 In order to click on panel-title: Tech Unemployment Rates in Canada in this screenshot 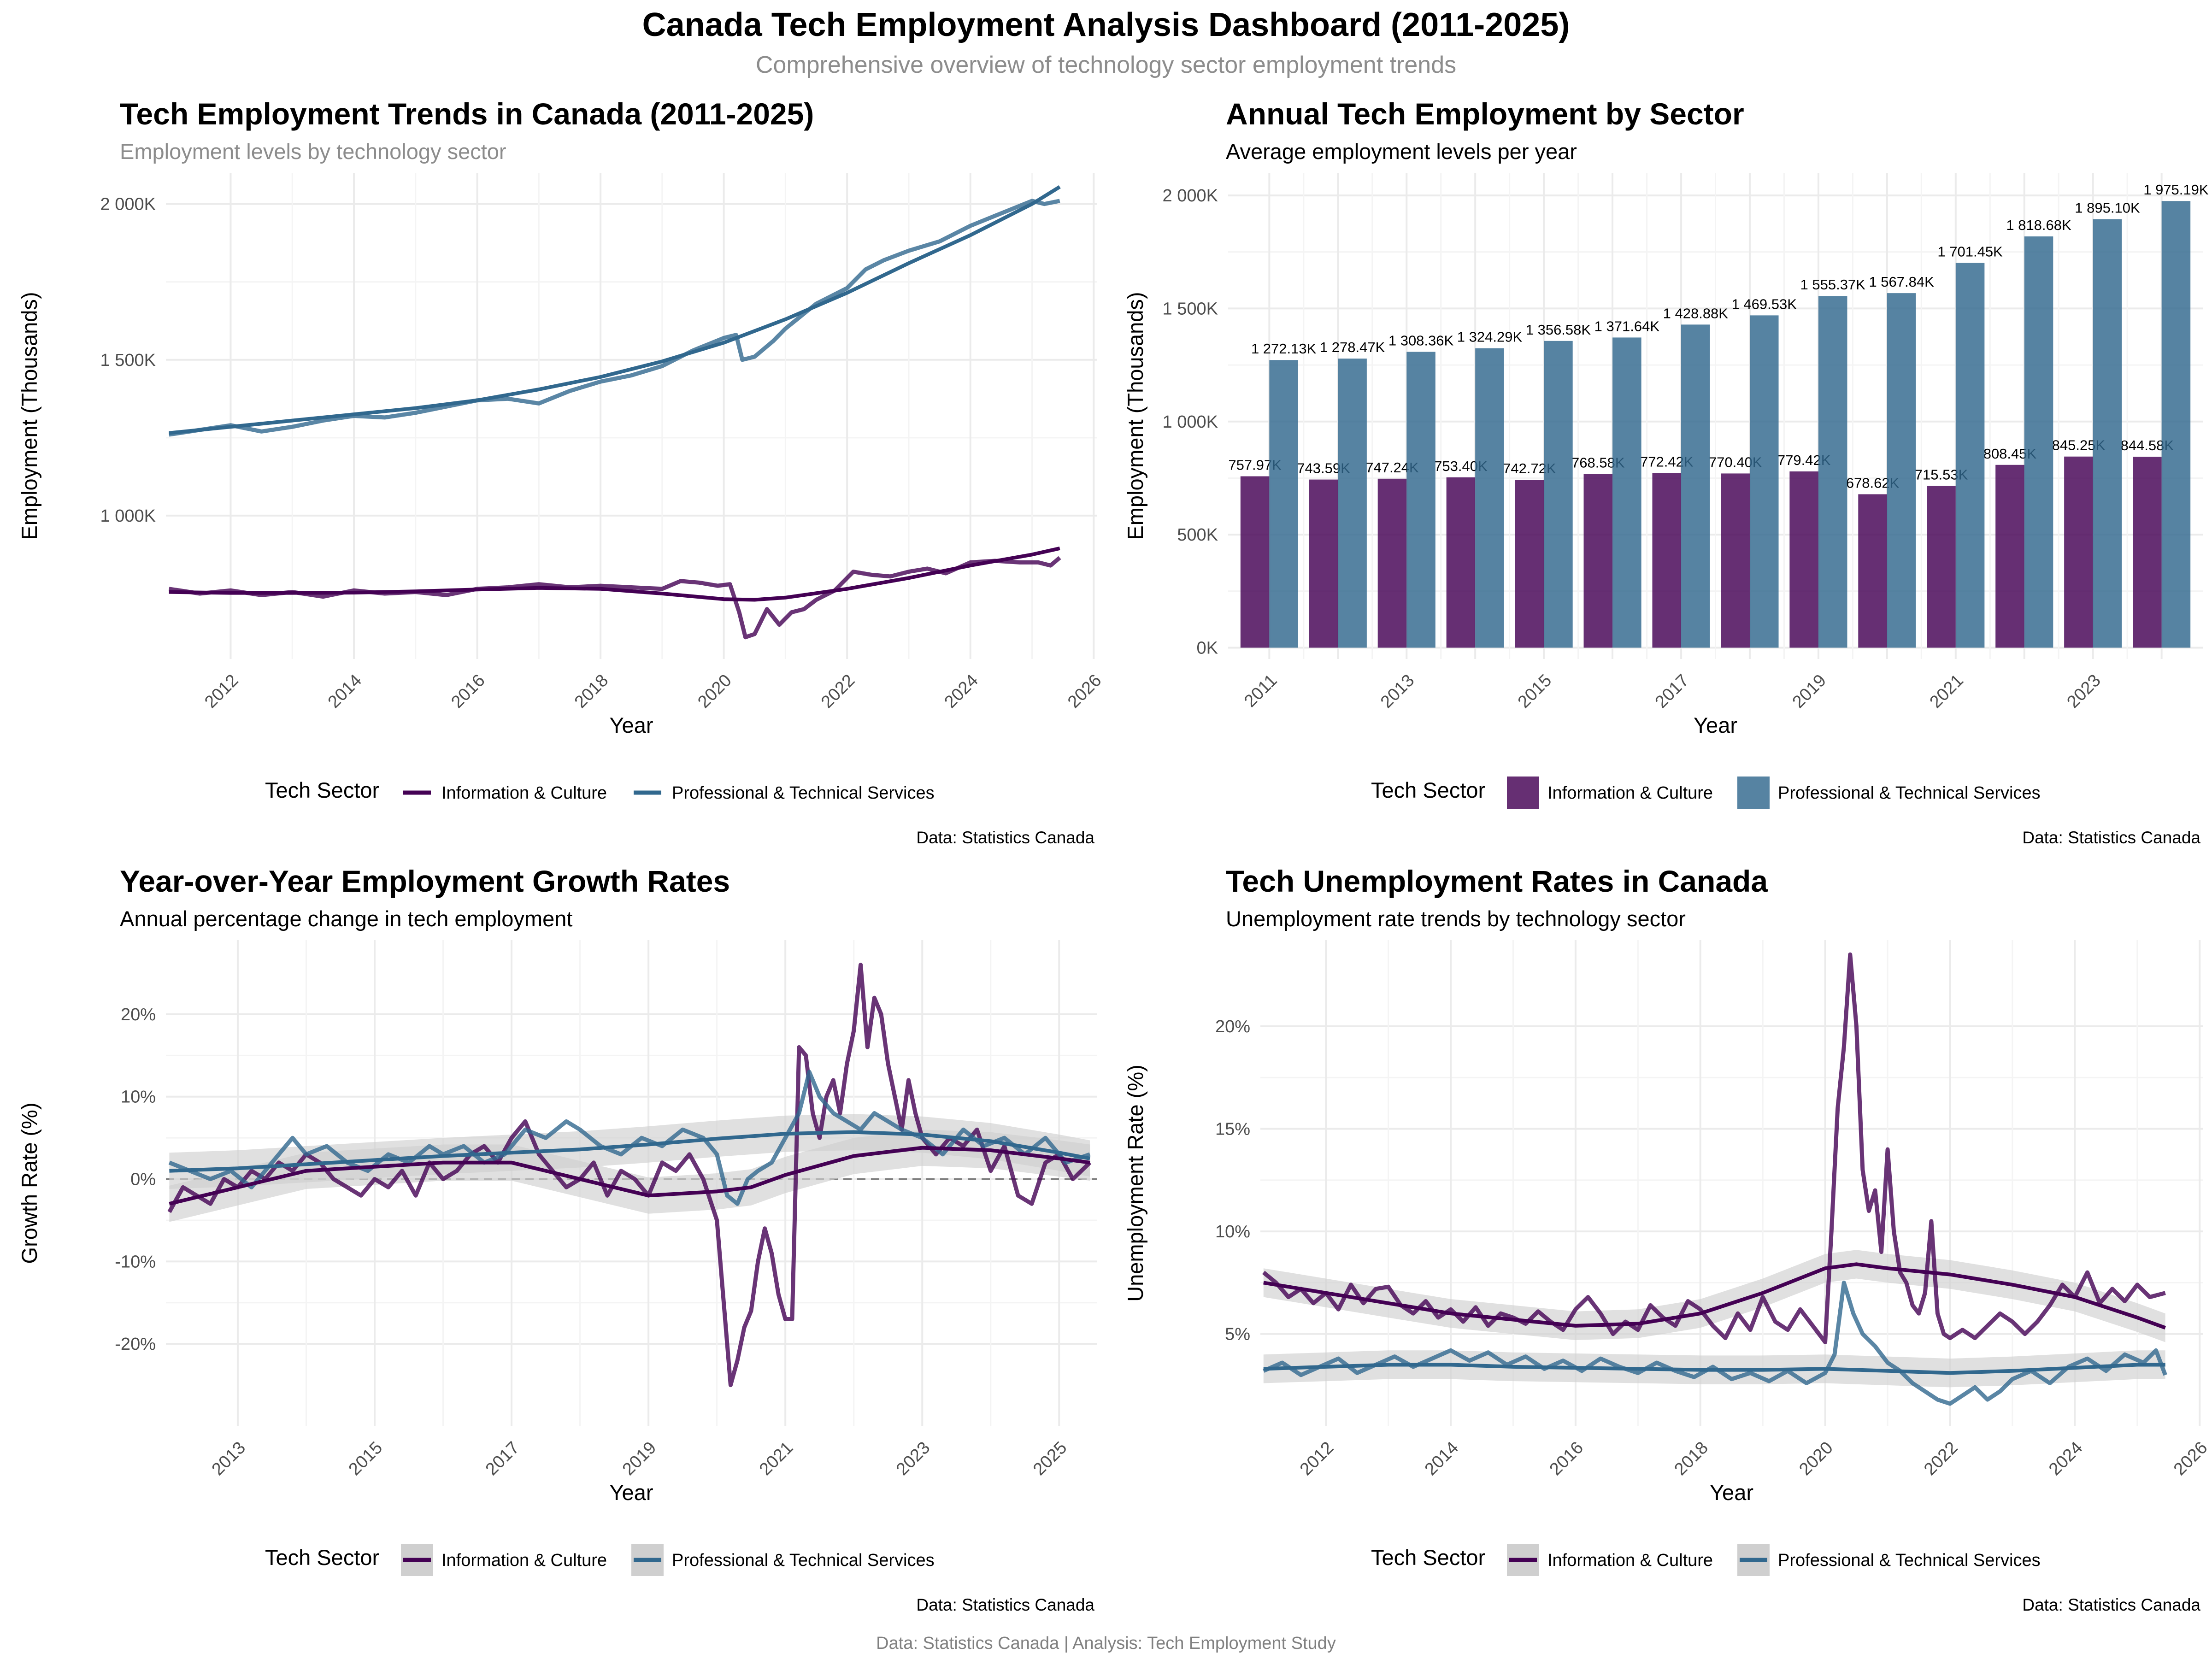, I will do `click(1497, 881)`.